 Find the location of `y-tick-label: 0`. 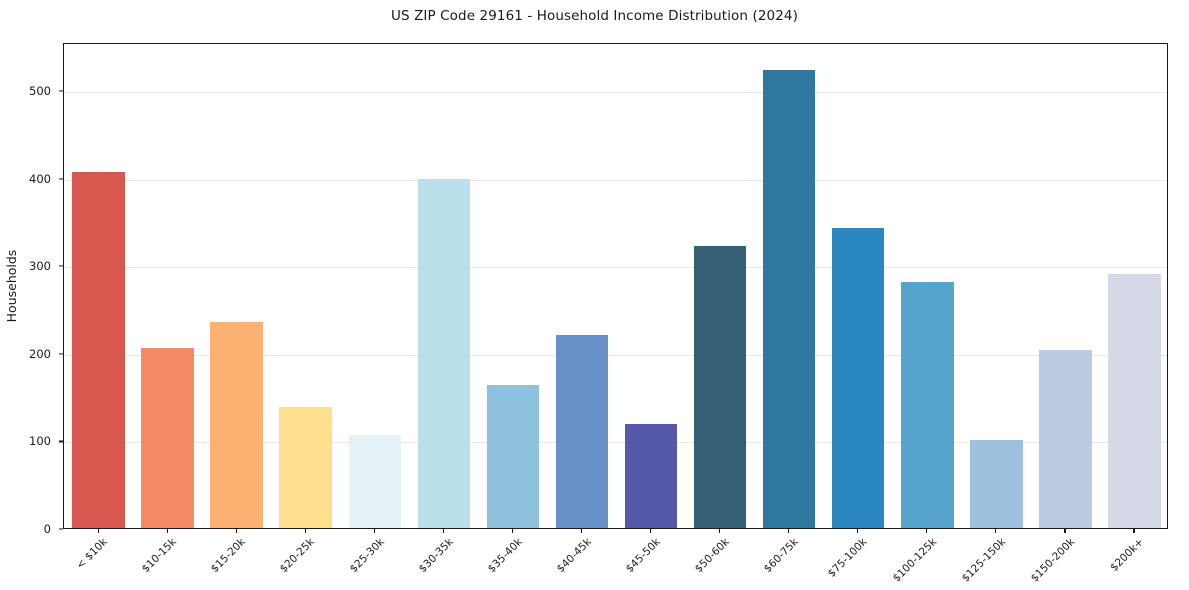

y-tick-label: 0 is located at coordinates (47, 529).